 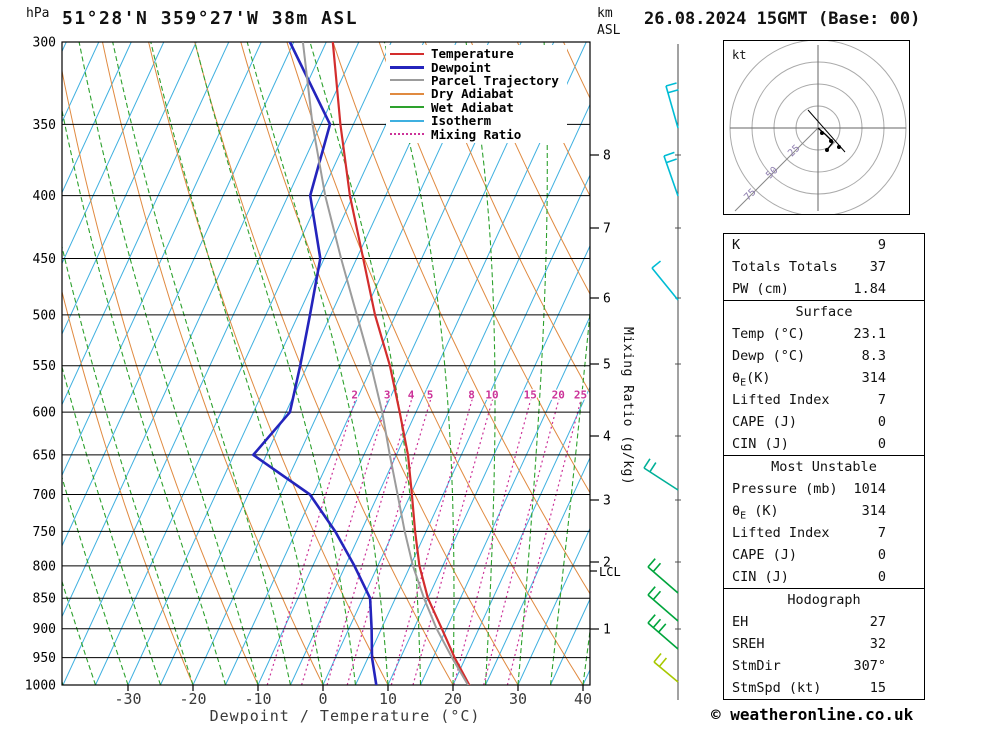 I want to click on table-row-label: θE(K), so click(x=751, y=379).